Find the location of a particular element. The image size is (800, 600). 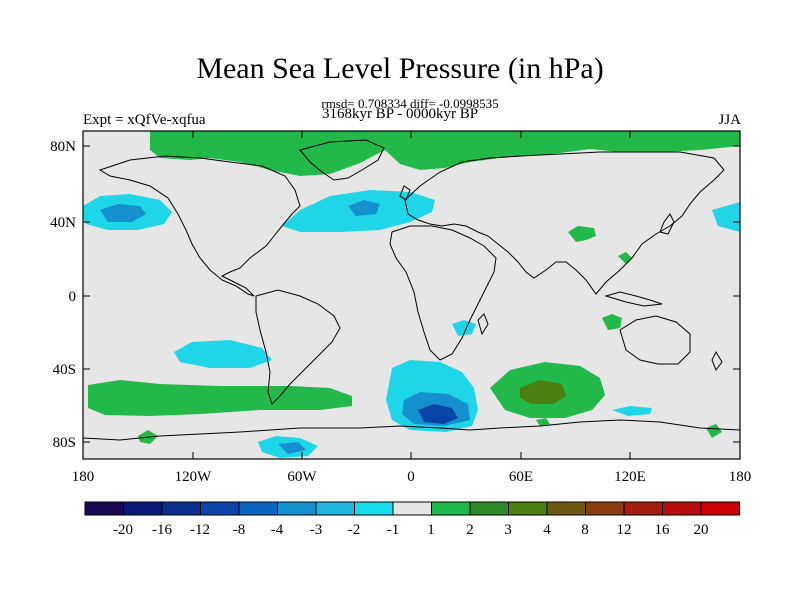

colorbar-label: 1 is located at coordinates (431, 530).